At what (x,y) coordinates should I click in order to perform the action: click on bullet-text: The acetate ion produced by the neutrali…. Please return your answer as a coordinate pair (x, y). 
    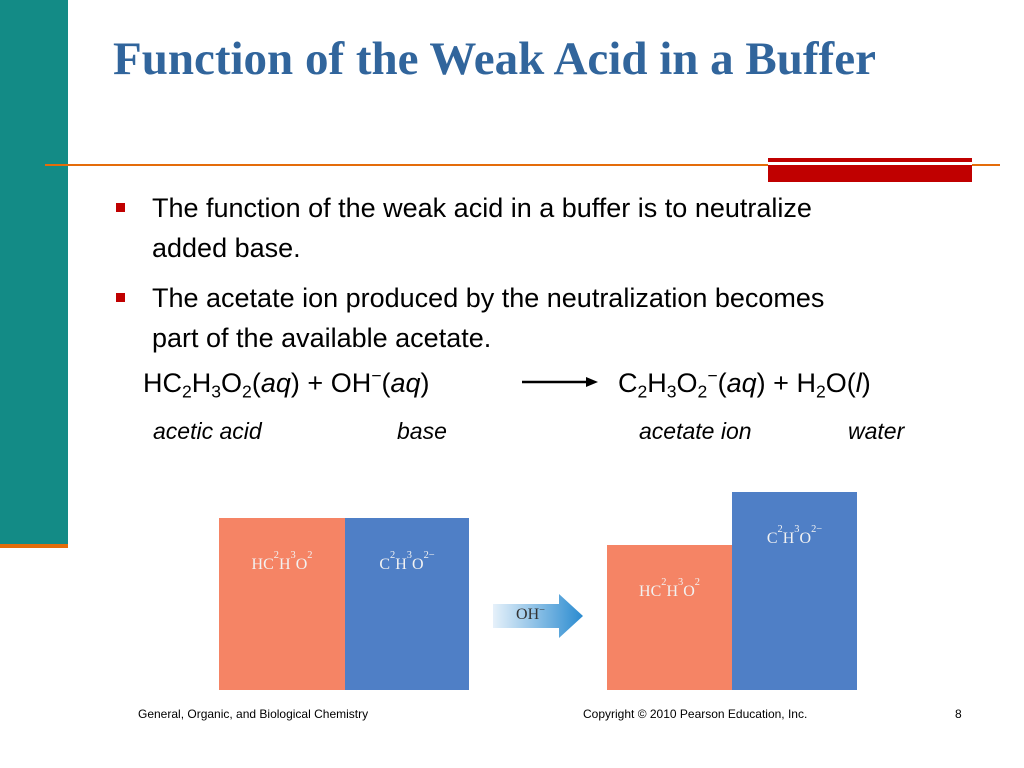
    Looking at the image, I should click on (488, 318).